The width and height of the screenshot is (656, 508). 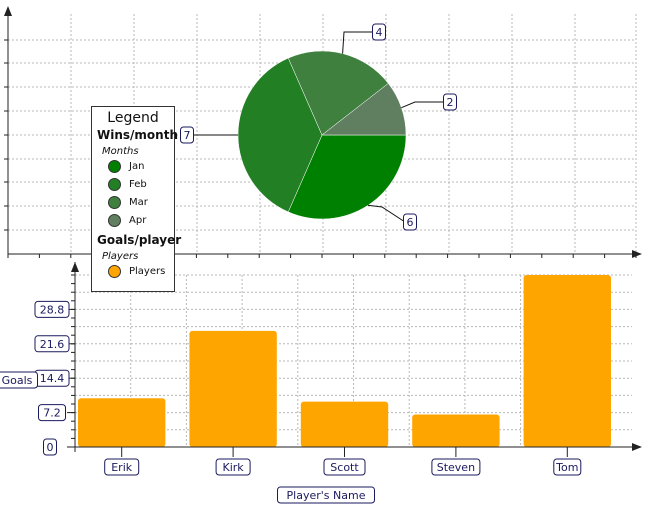 I want to click on bar-x-tick-label-tom: Tom, so click(x=567, y=467).